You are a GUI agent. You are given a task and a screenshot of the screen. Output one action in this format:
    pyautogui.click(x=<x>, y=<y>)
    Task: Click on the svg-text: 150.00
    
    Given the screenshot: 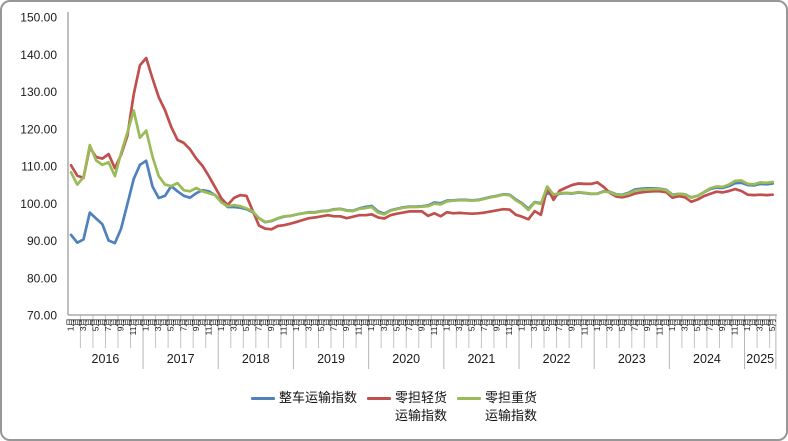 What is the action you would take?
    pyautogui.click(x=38, y=18)
    